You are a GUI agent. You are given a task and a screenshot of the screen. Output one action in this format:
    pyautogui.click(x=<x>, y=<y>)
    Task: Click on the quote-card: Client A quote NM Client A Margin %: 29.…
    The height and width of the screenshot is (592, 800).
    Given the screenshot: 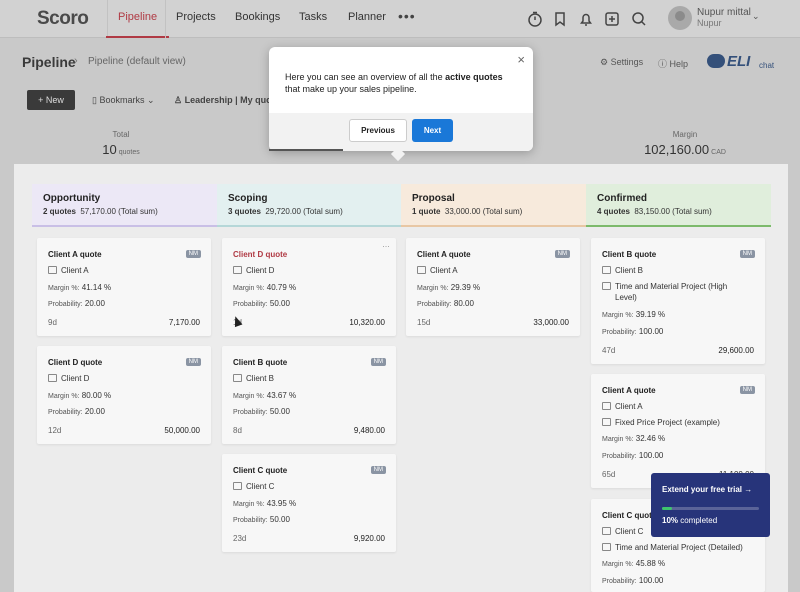 What is the action you would take?
    pyautogui.click(x=493, y=287)
    